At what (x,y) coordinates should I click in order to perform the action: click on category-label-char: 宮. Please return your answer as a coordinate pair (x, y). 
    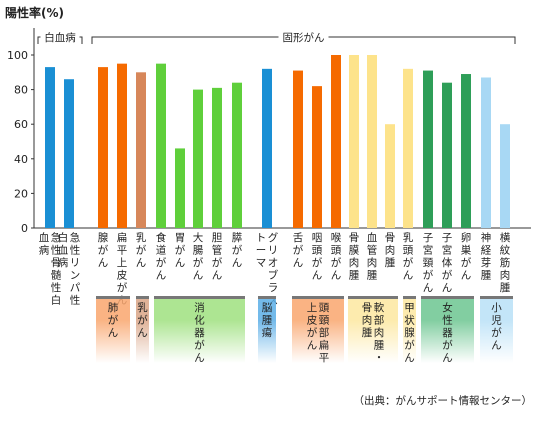
    Looking at the image, I should click on (447, 250).